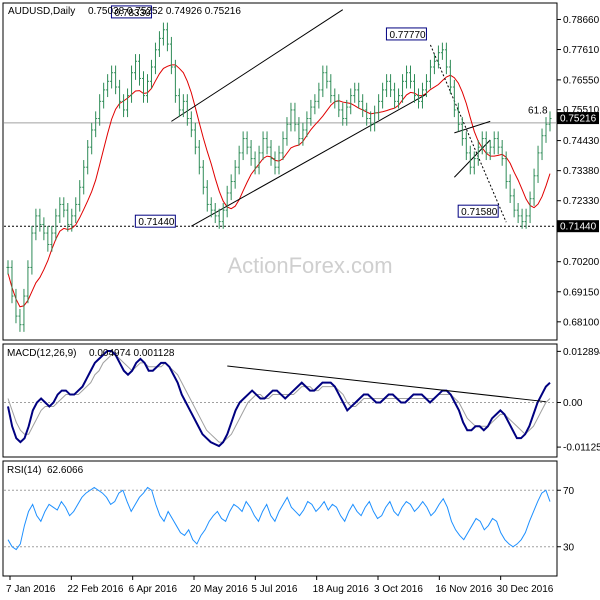 The width and height of the screenshot is (600, 600). Describe the element at coordinates (581, 201) in the screenshot. I see `price-tick-label: 0.72330` at that location.